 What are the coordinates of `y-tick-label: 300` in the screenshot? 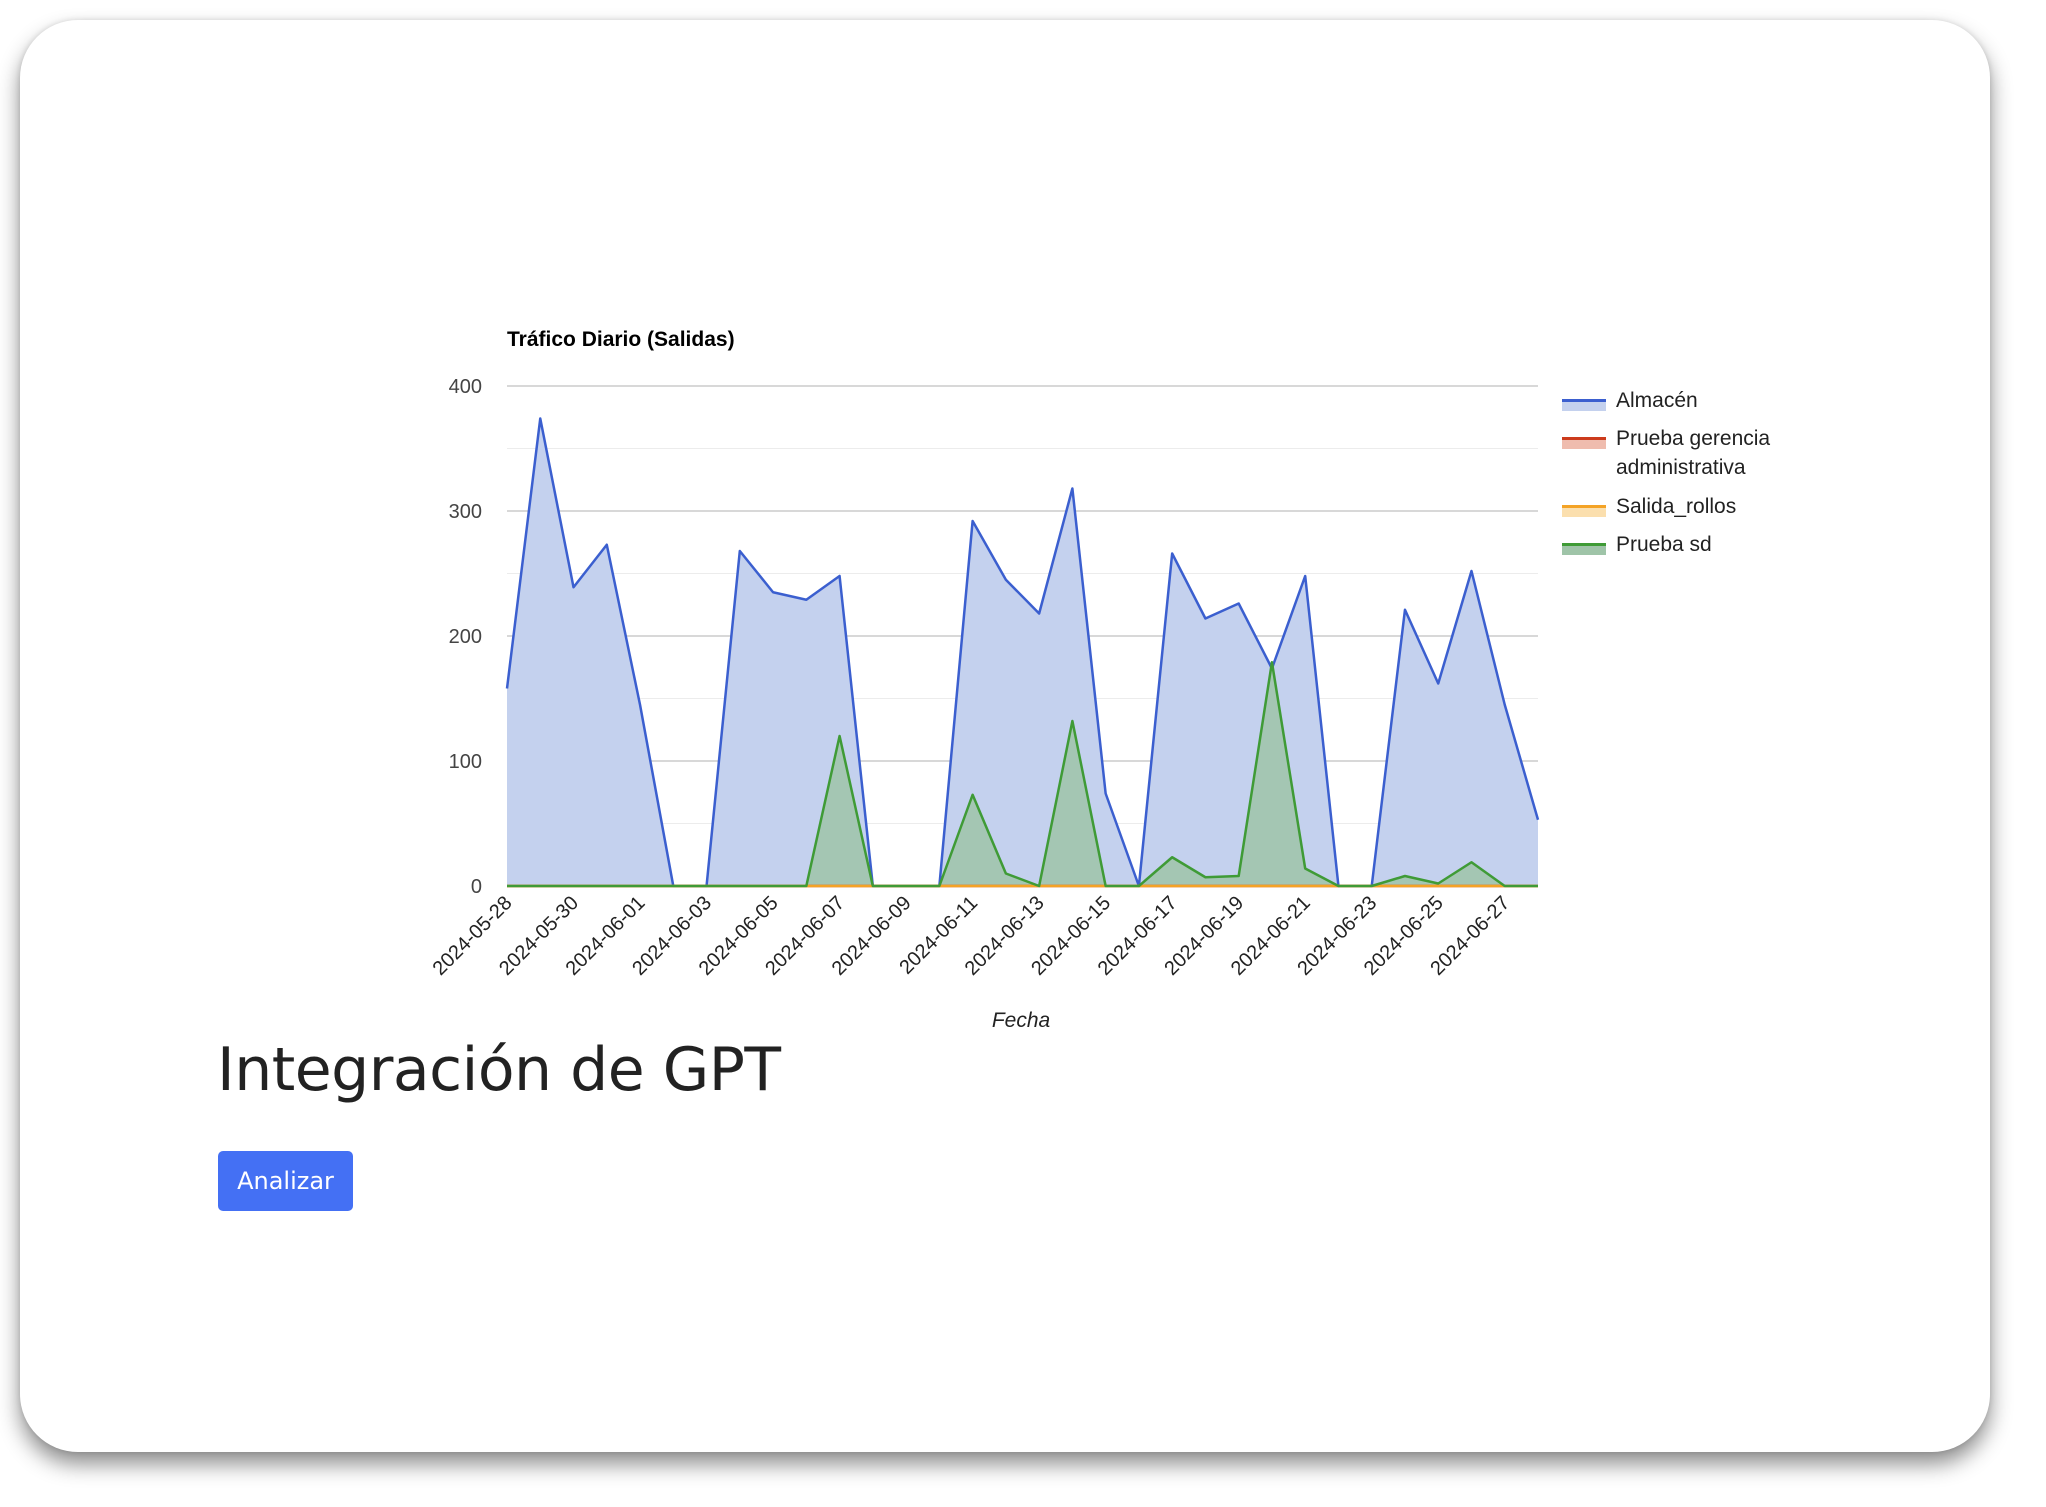 It's located at (465, 512).